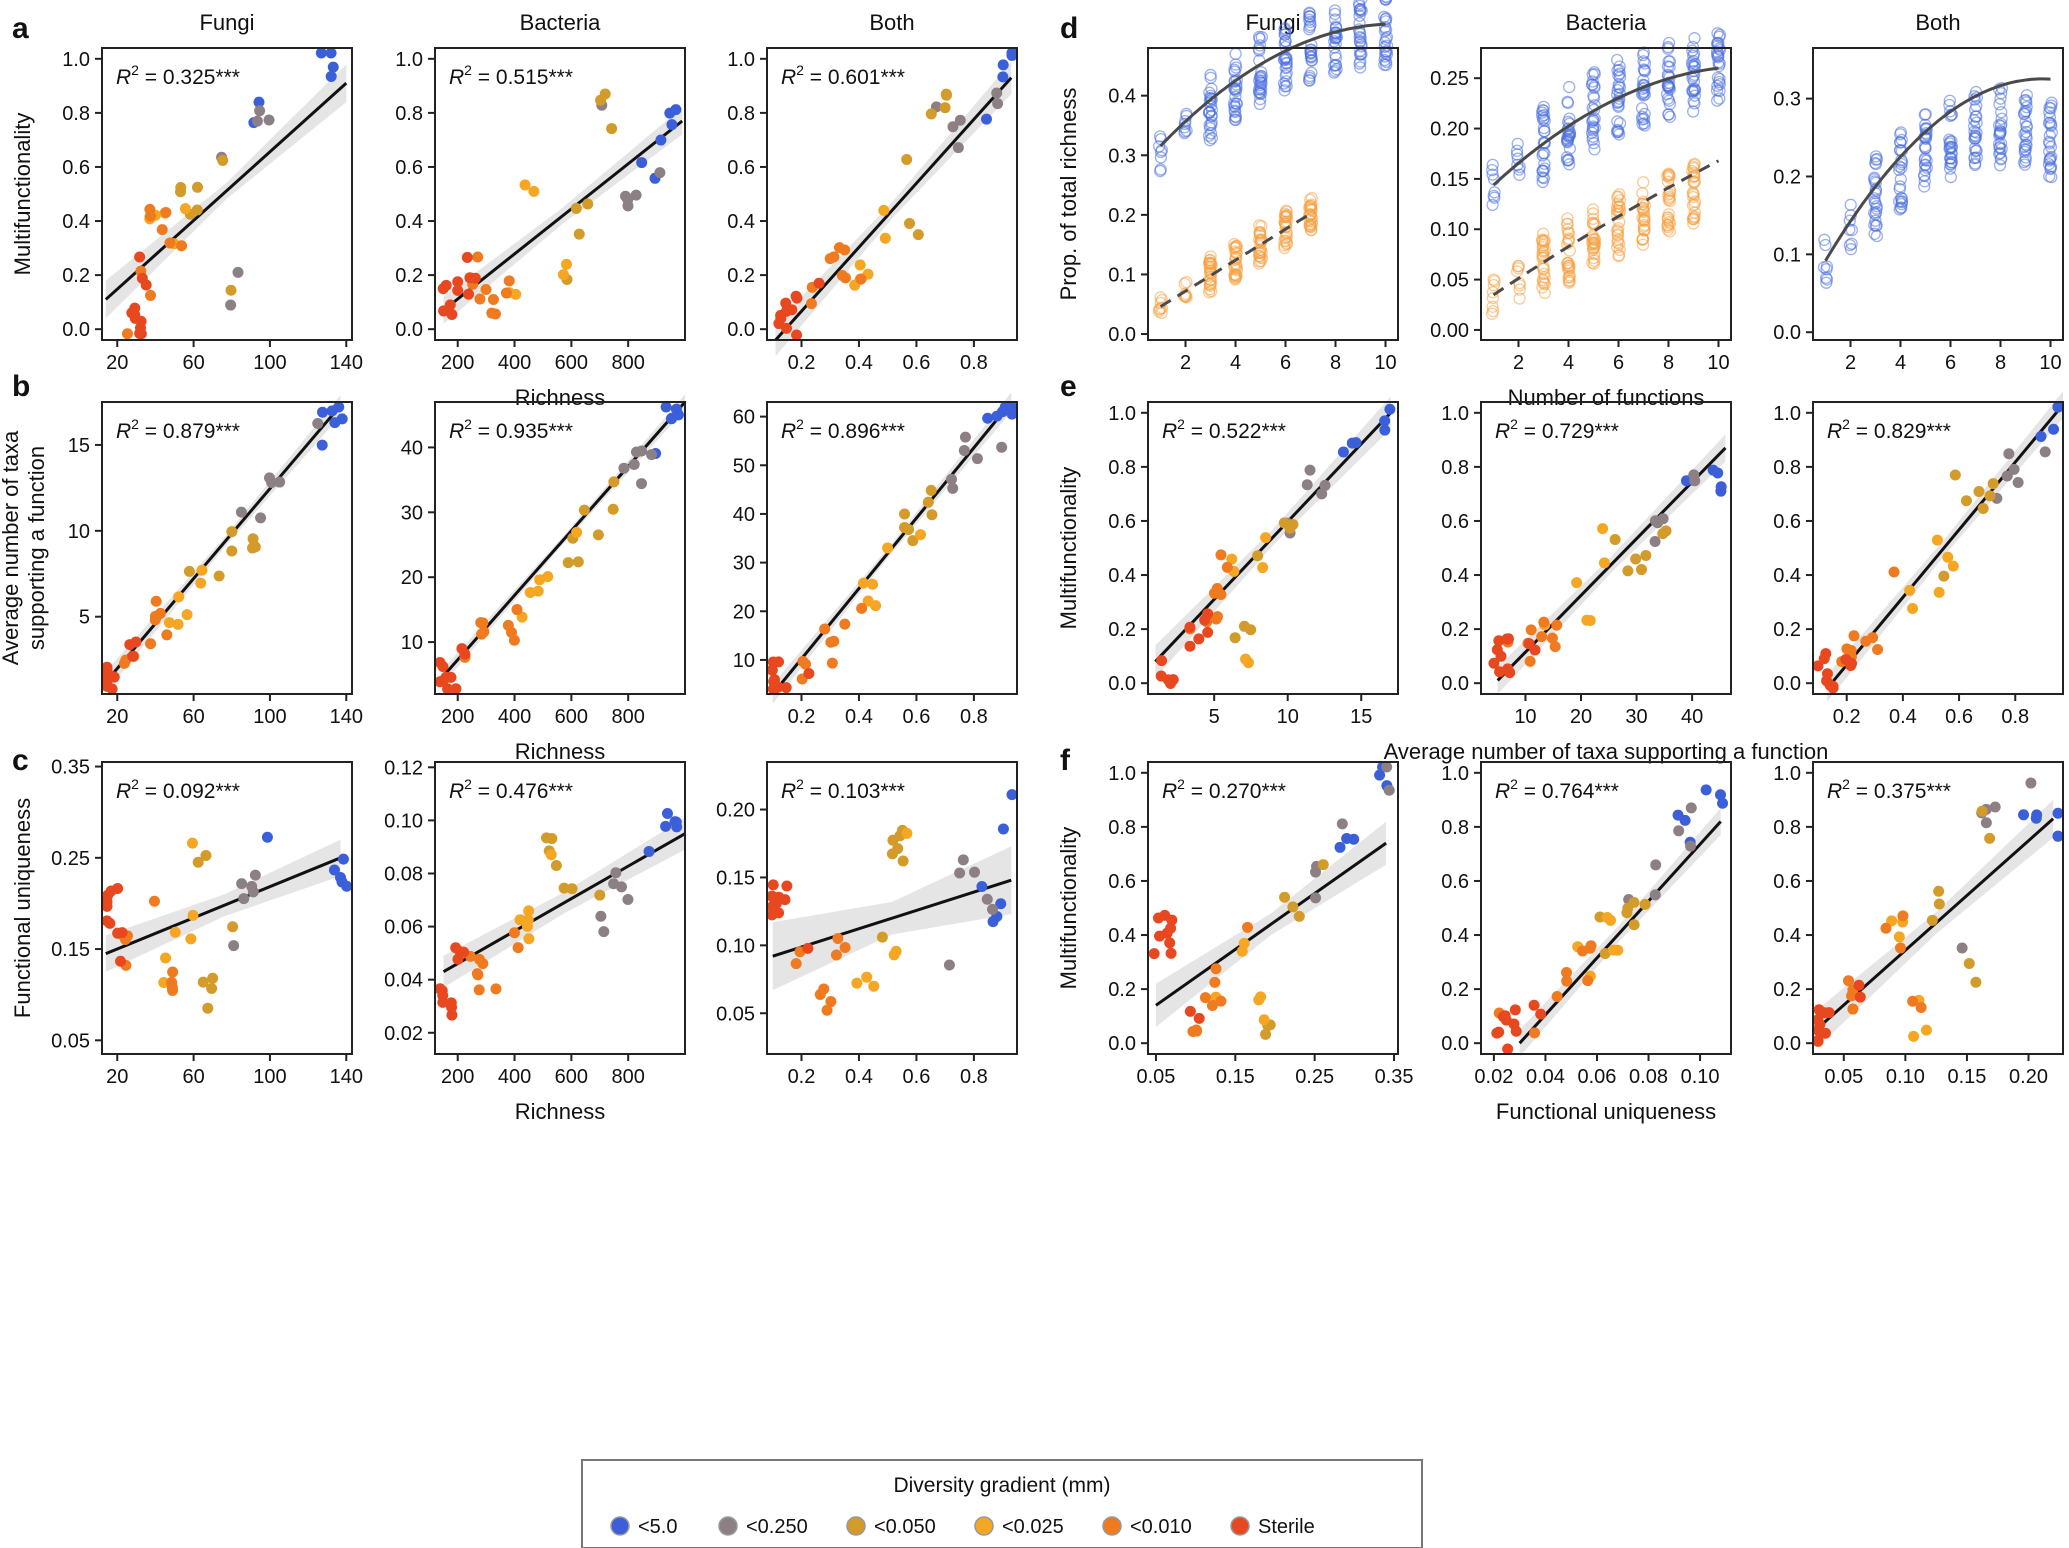 The image size is (2069, 1548). I want to click on y-tick-label: 0.0, so click(1122, 1044).